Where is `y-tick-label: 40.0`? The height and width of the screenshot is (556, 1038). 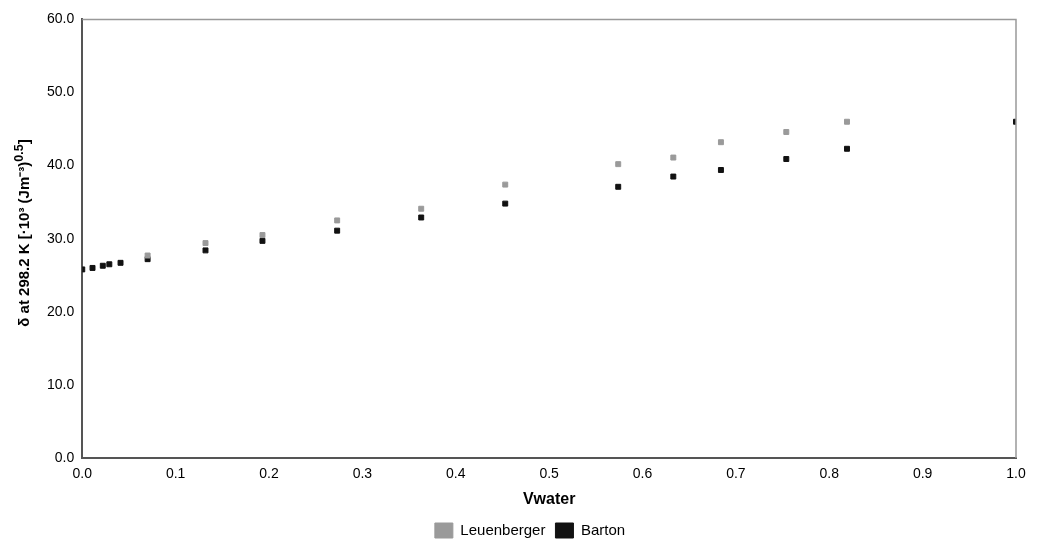 y-tick-label: 40.0 is located at coordinates (61, 164).